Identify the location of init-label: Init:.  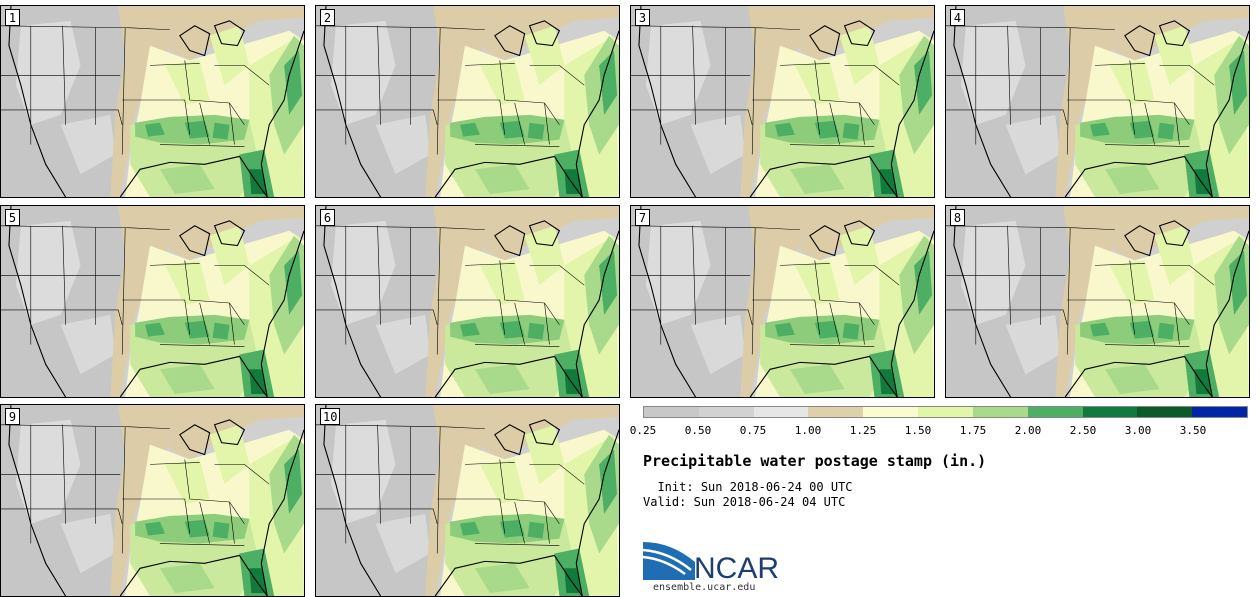
(675, 487).